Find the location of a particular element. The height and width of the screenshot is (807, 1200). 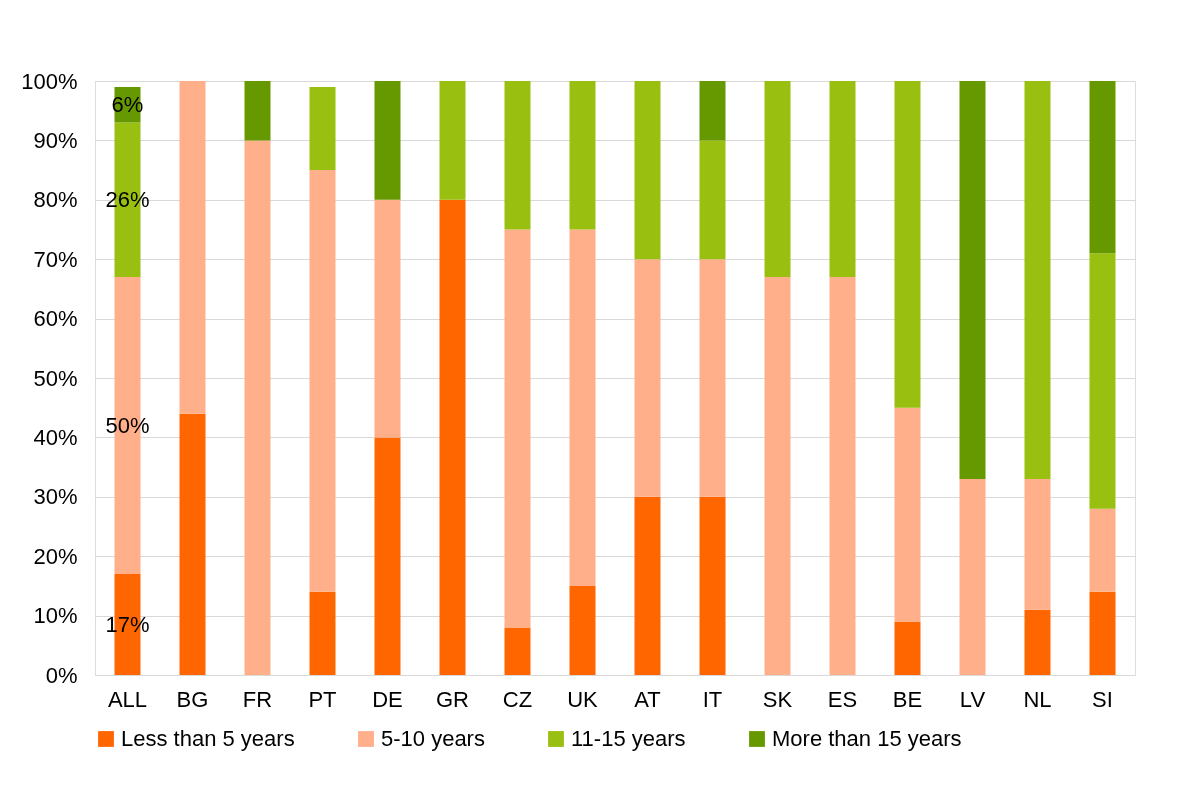

x-tick-label: LV is located at coordinates (972, 699).